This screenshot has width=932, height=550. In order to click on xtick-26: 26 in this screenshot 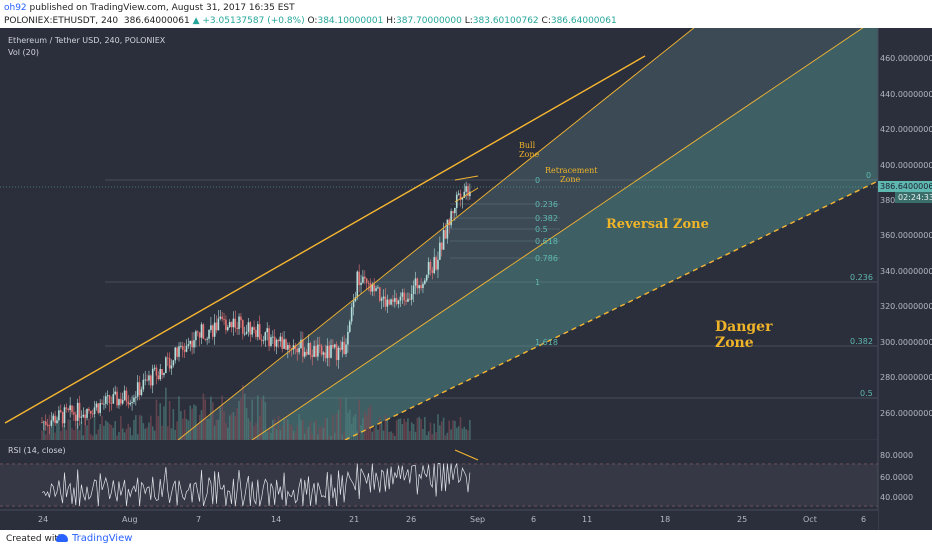, I will do `click(411, 519)`.